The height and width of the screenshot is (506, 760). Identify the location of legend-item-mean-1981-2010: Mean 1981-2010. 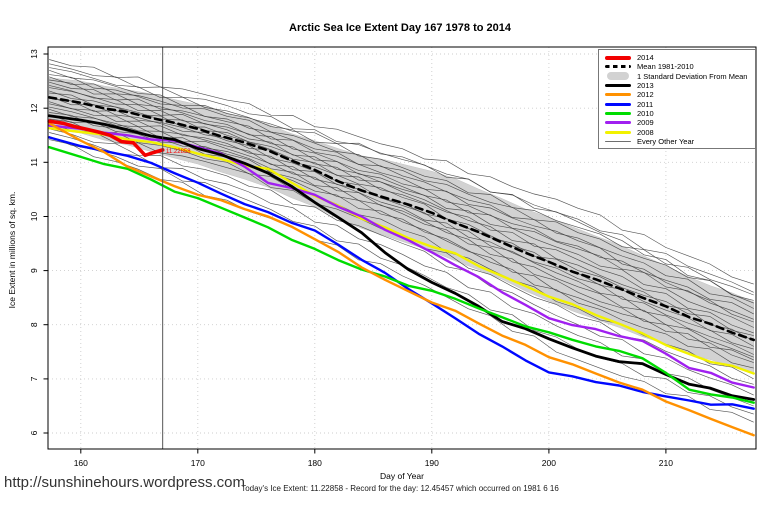
(679, 66).